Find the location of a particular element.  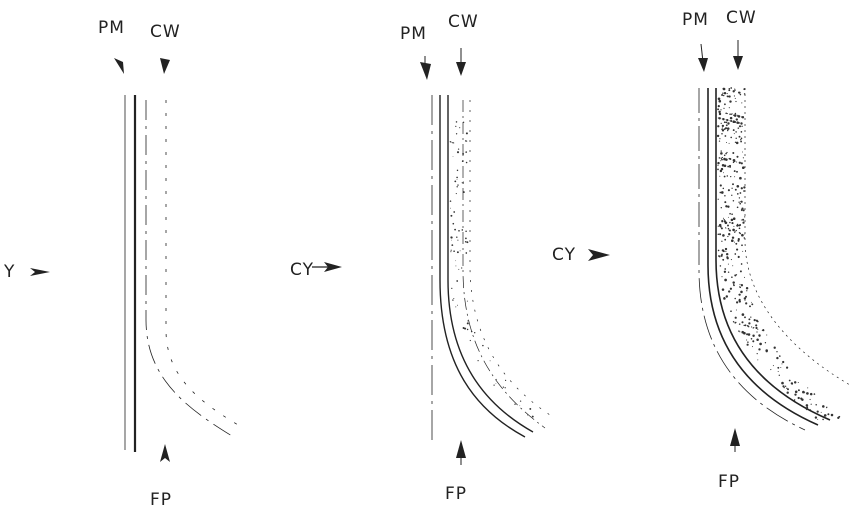

pm-label: PM is located at coordinates (695, 20).